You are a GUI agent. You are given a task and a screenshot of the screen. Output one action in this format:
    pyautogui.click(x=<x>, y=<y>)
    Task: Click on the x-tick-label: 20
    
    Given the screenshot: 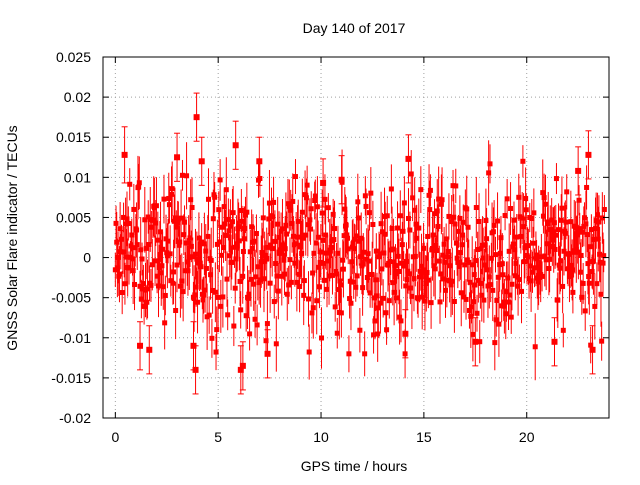 What is the action you would take?
    pyautogui.click(x=527, y=437)
    